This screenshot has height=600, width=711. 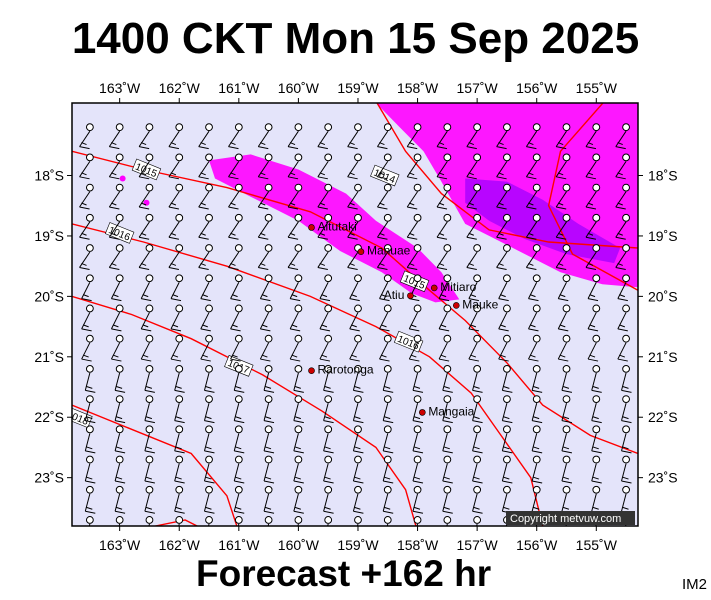 What do you see at coordinates (346, 370) in the screenshot?
I see `island-label: Rarotonga` at bounding box center [346, 370].